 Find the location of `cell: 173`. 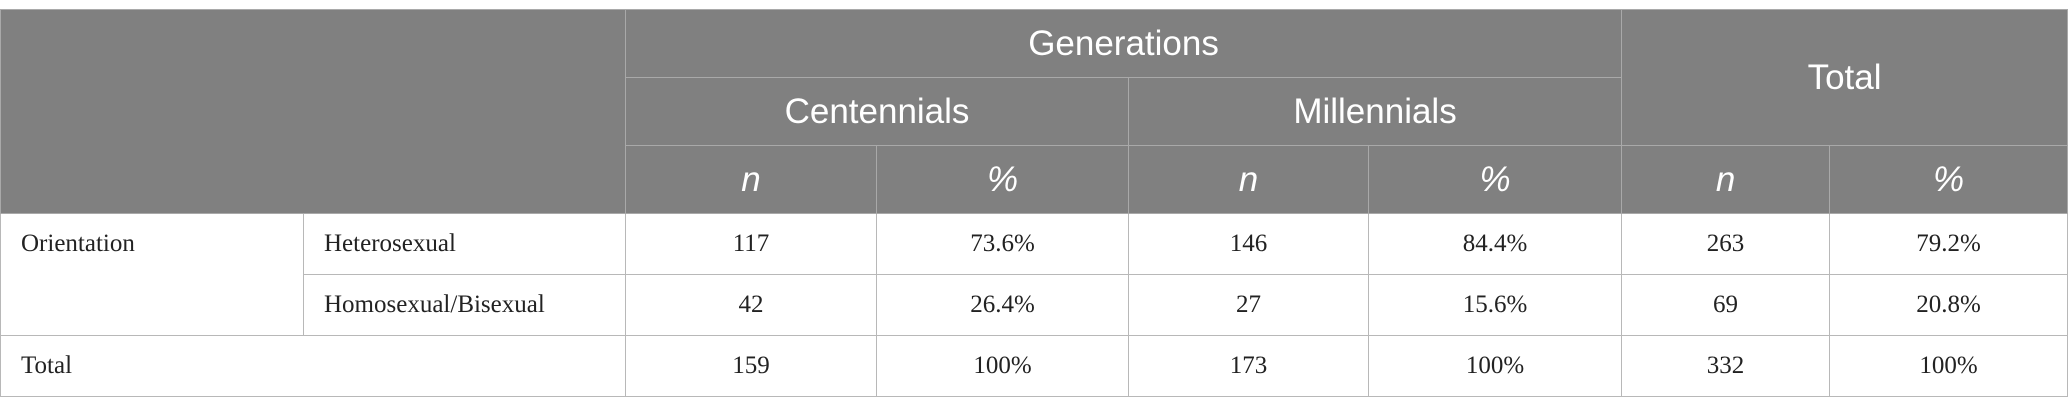

cell: 173 is located at coordinates (1248, 366).